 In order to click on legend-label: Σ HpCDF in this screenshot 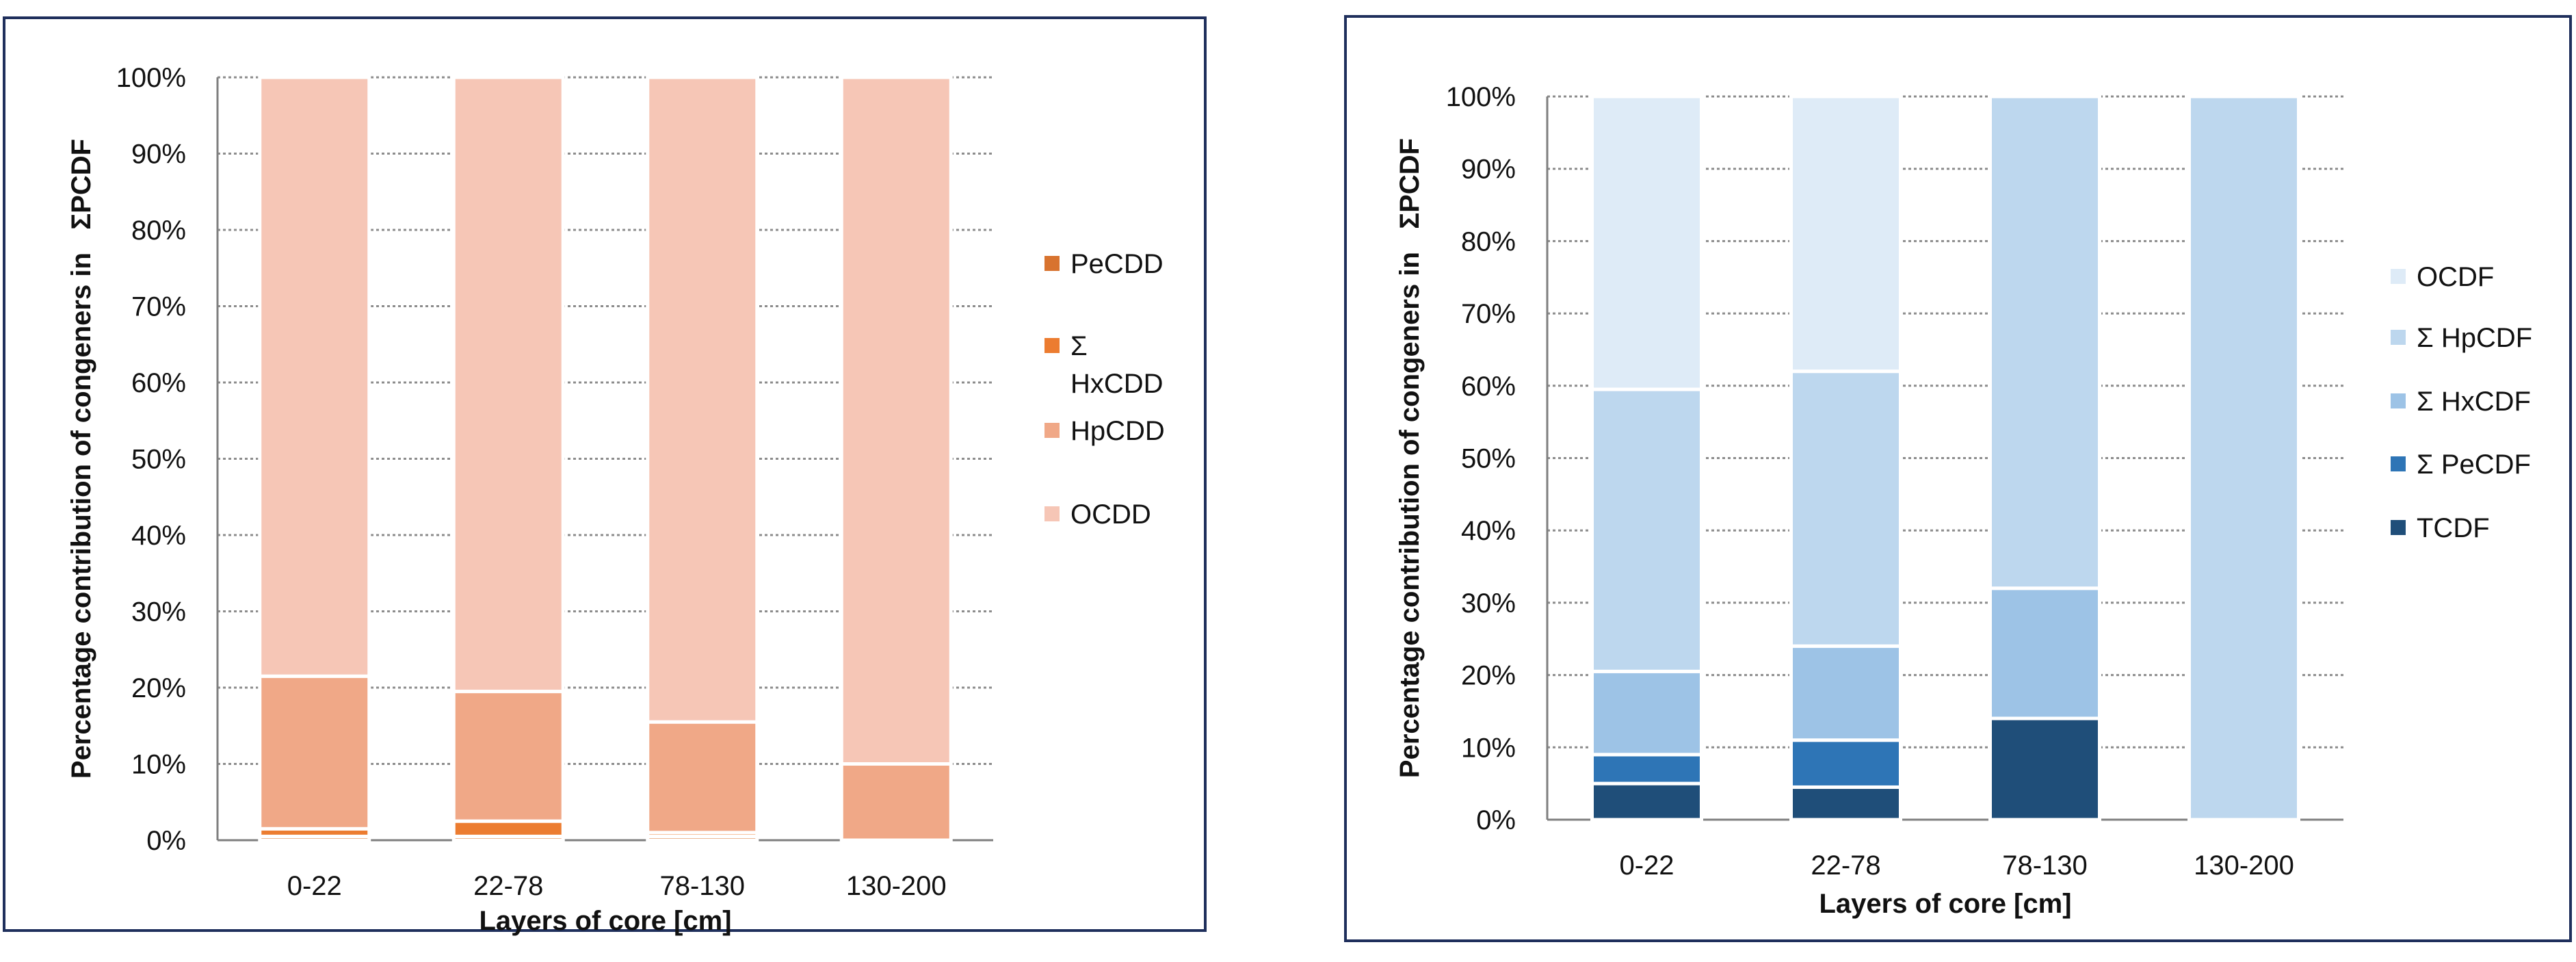, I will do `click(2474, 338)`.